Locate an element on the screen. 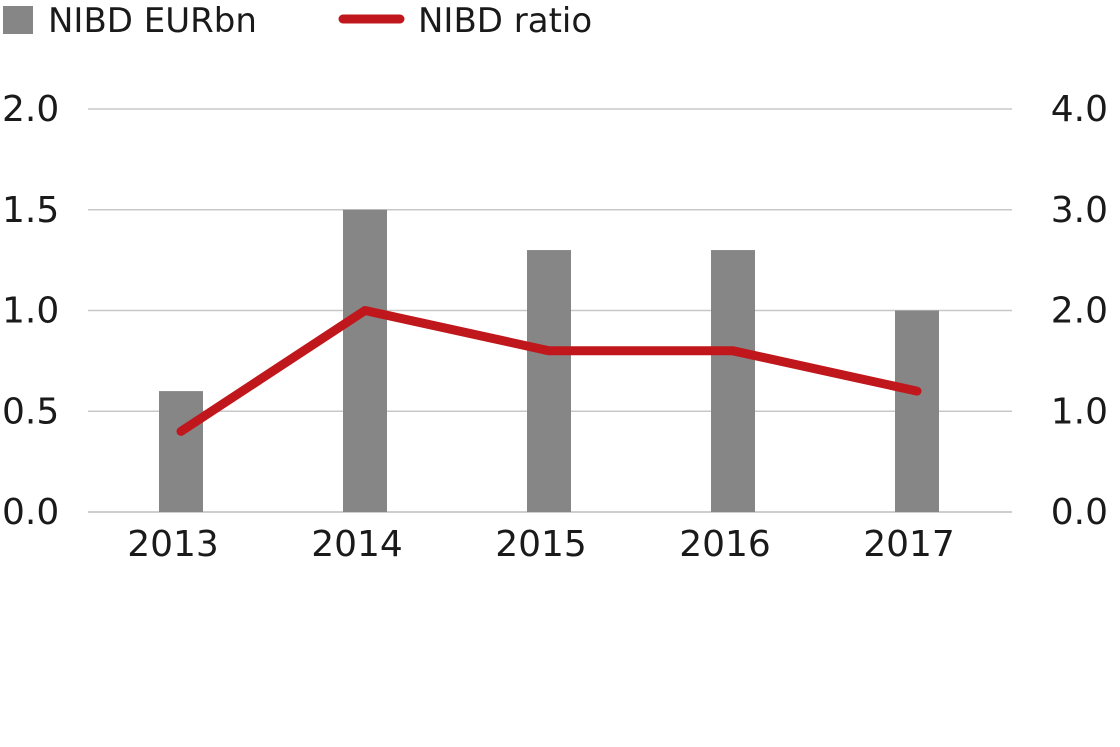  left-tick-label: 1.0 is located at coordinates (30, 311).